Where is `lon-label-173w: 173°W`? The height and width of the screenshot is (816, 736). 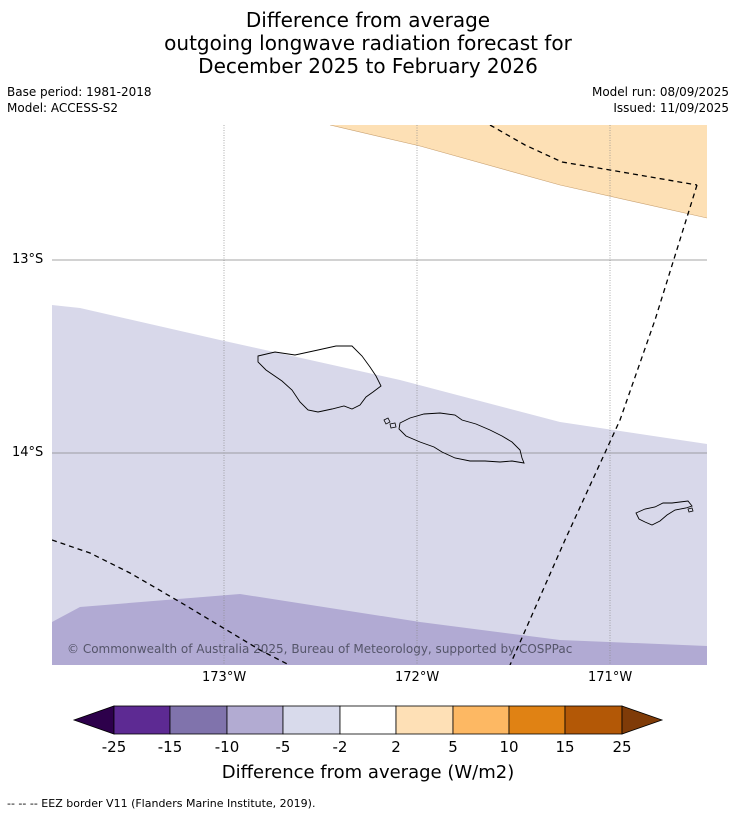 lon-label-173w: 173°W is located at coordinates (224, 677).